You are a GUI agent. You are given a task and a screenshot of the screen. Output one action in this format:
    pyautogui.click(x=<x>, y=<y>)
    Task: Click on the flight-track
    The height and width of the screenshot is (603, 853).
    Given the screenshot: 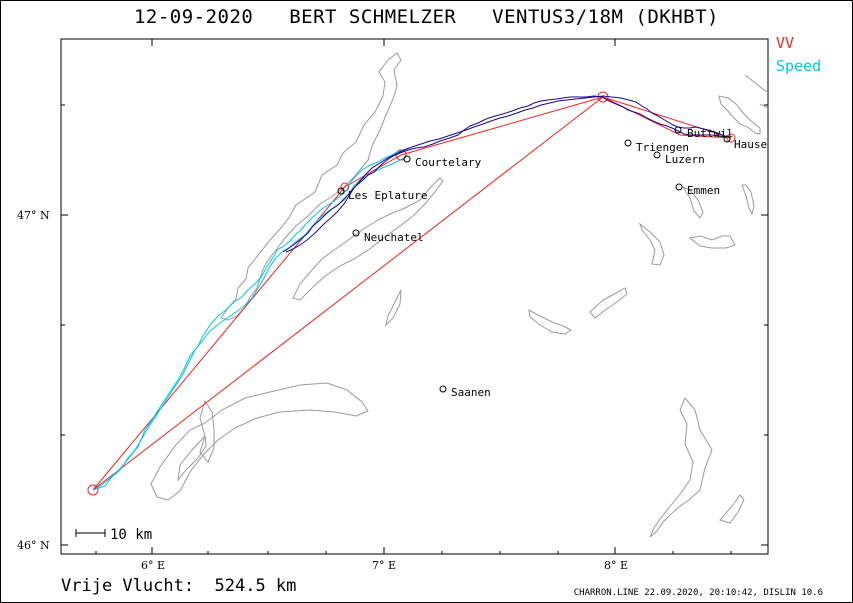 What is the action you would take?
    pyautogui.click(x=505, y=174)
    